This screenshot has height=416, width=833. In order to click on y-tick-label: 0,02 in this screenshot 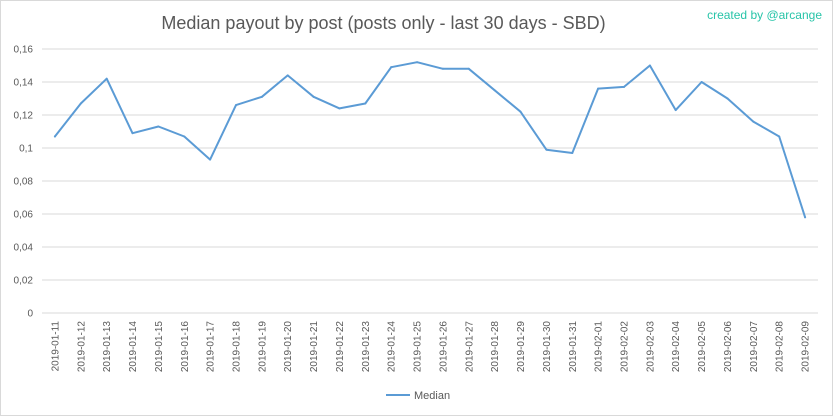, I will do `click(24, 281)`.